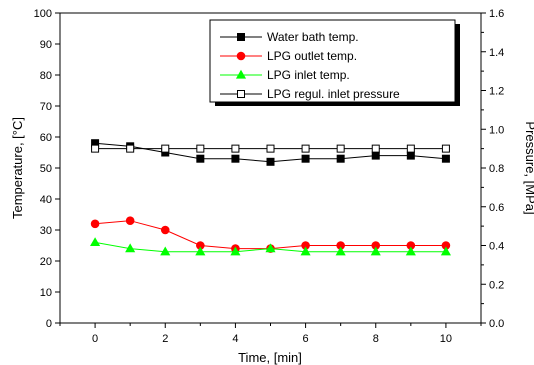 The image size is (534, 365). Describe the element at coordinates (496, 285) in the screenshot. I see `y-right-tick-label: 0.2` at that location.